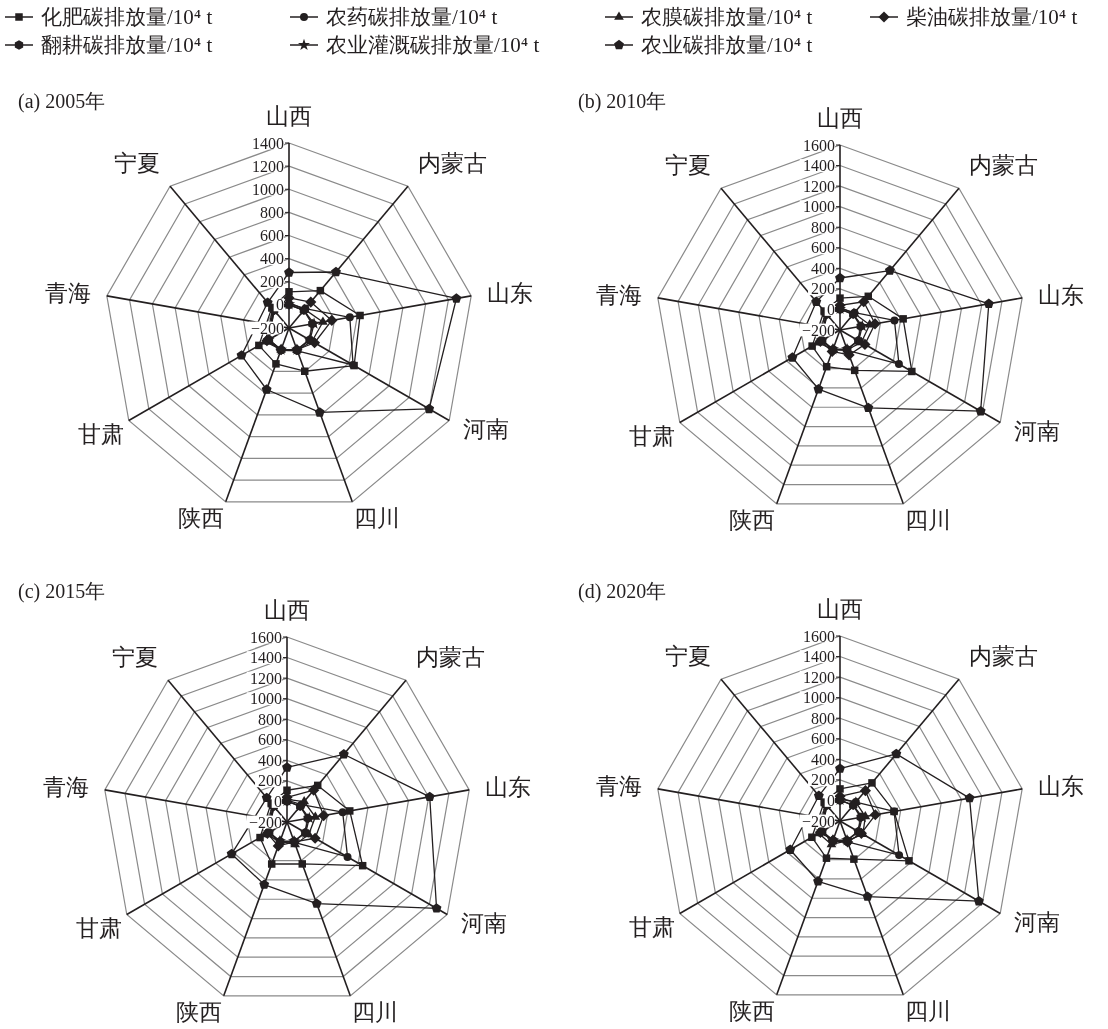  What do you see at coordinates (62, 591) in the screenshot?
I see `chart-title: (c) 2015年` at bounding box center [62, 591].